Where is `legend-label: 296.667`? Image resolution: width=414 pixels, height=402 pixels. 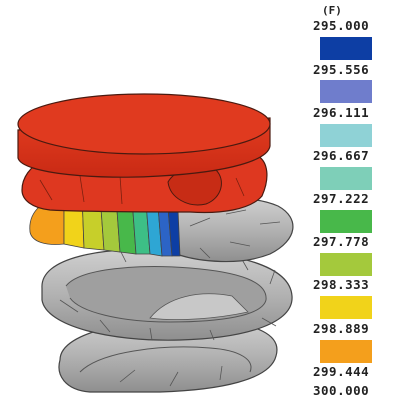
legend-label: 296.667 is located at coordinates (341, 155).